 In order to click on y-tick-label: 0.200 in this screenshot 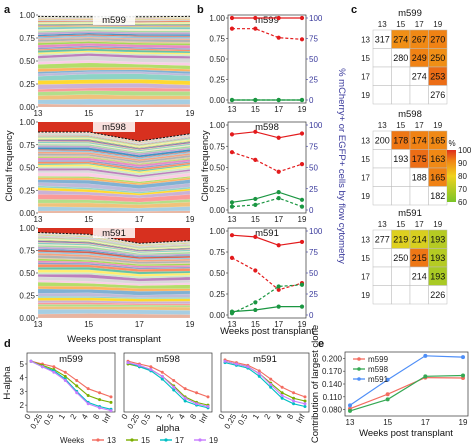, I will do `click(332, 358)`.